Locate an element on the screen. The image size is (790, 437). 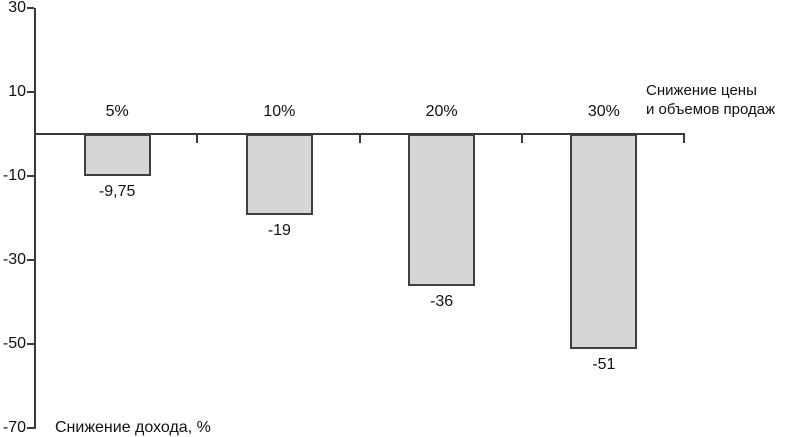
value-label: -36 is located at coordinates (442, 302).